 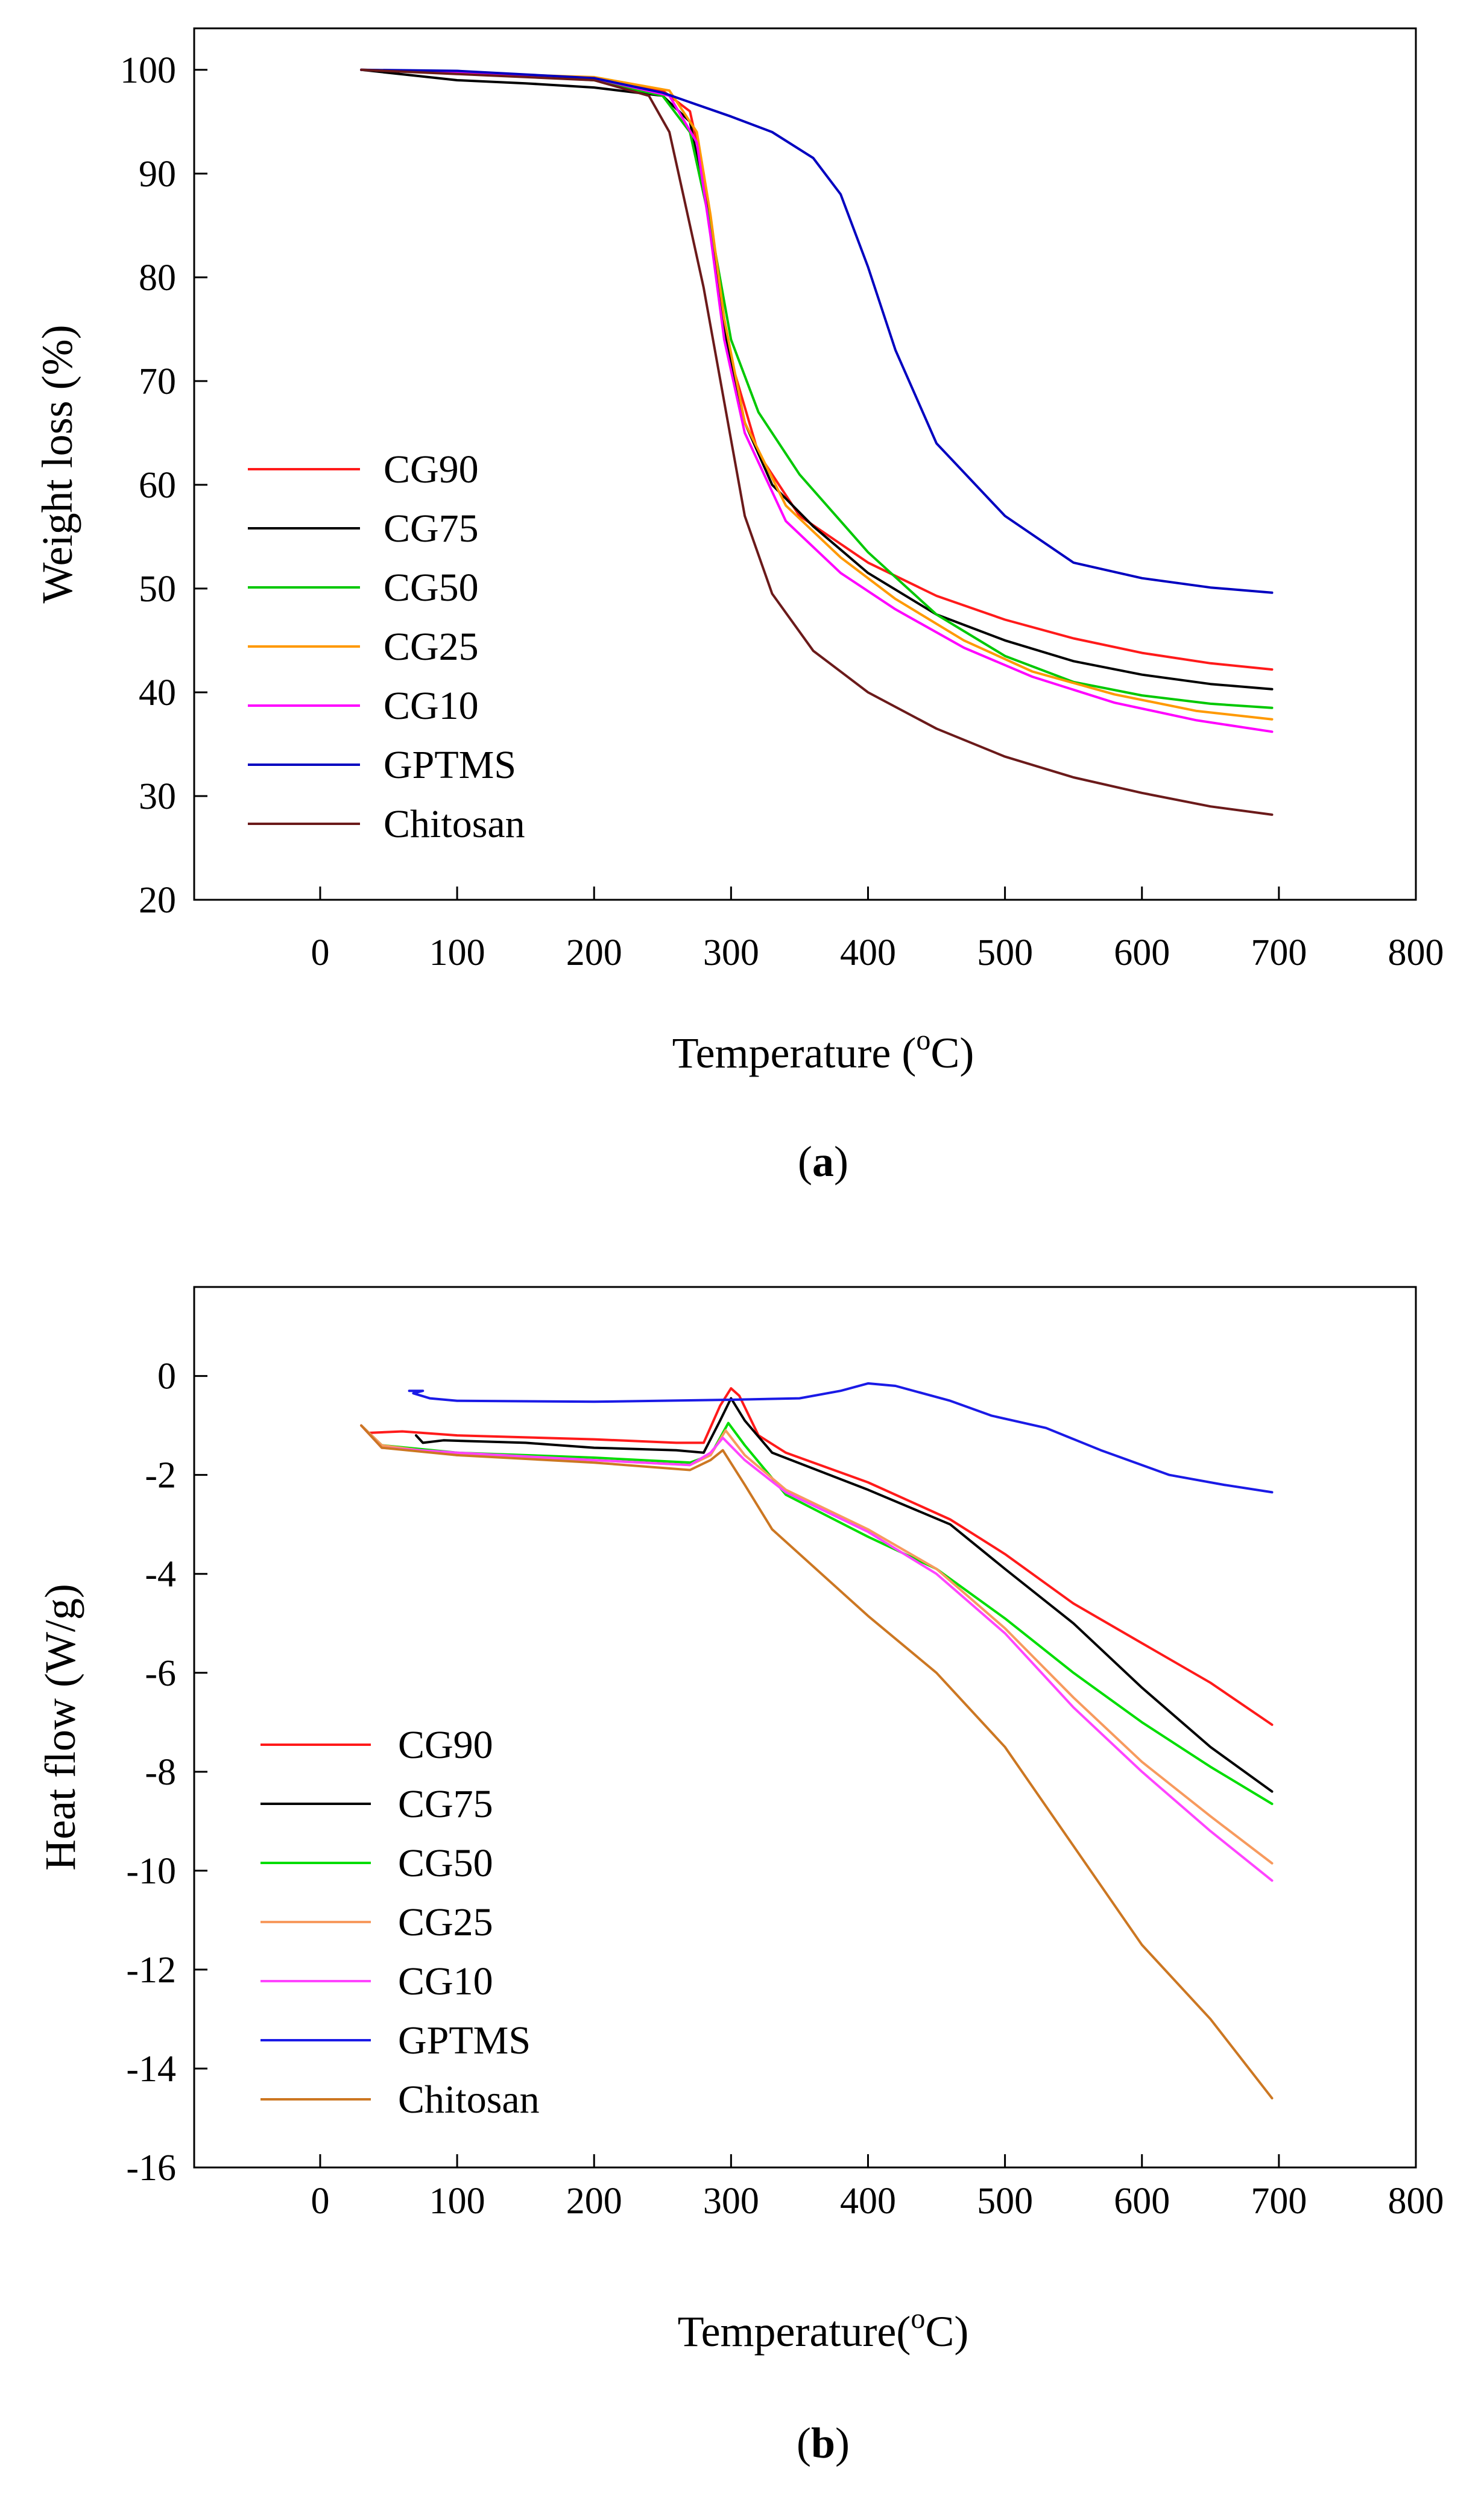 I want to click on x-axis-title: Temperature (oC), so click(x=823, y=1050).